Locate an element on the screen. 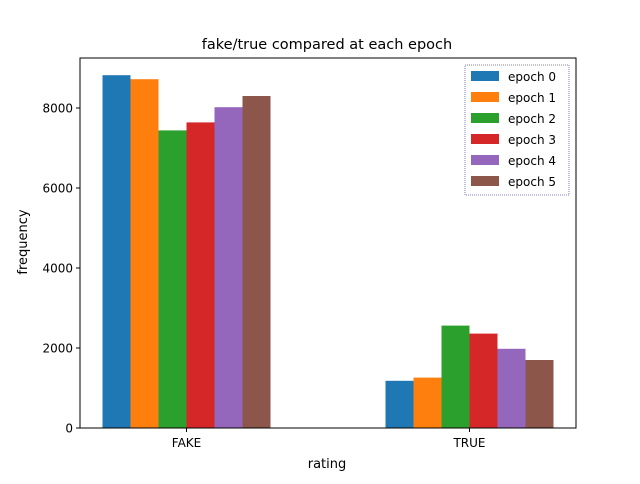 Image resolution: width=640 pixels, height=484 pixels. bar-epoch-1-fake is located at coordinates (144, 253).